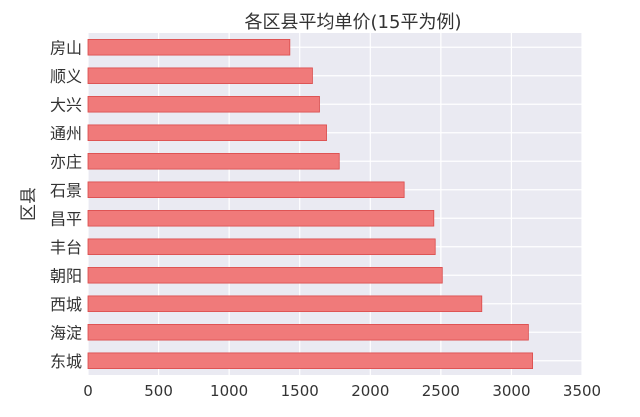 The image size is (640, 417). I want to click on x-tick-label: 500, so click(158, 391).